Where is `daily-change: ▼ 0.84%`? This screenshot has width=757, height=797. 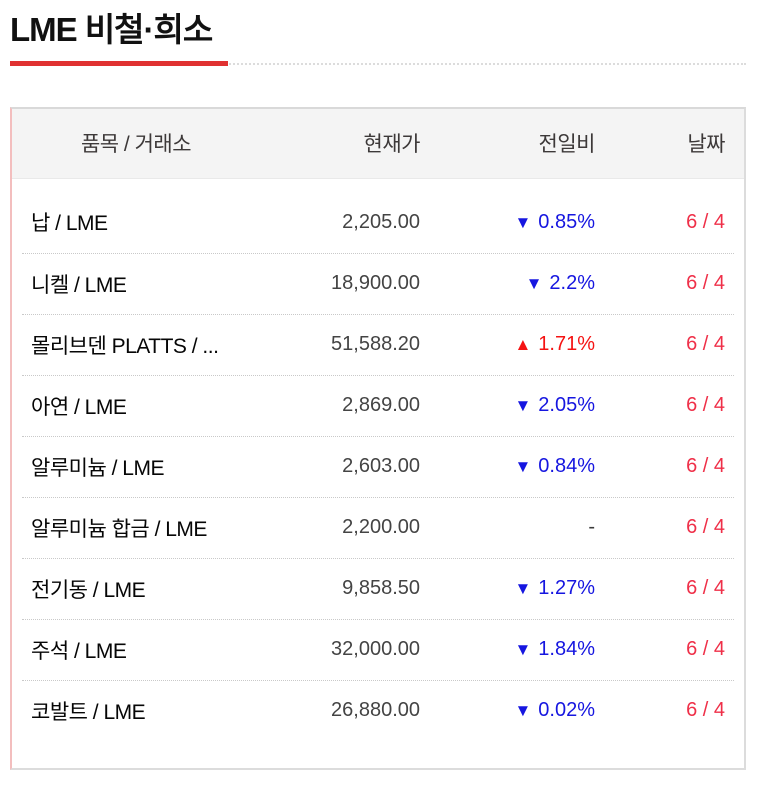 daily-change: ▼ 0.84% is located at coordinates (507, 466).